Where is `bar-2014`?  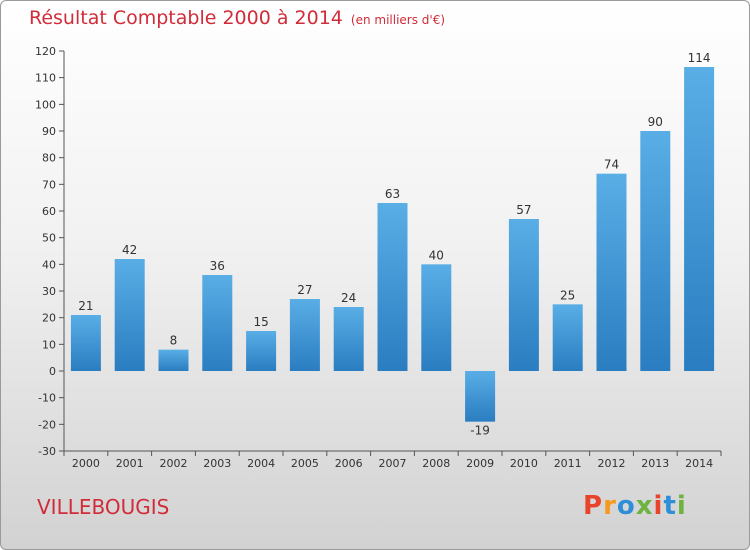
bar-2014 is located at coordinates (699, 219).